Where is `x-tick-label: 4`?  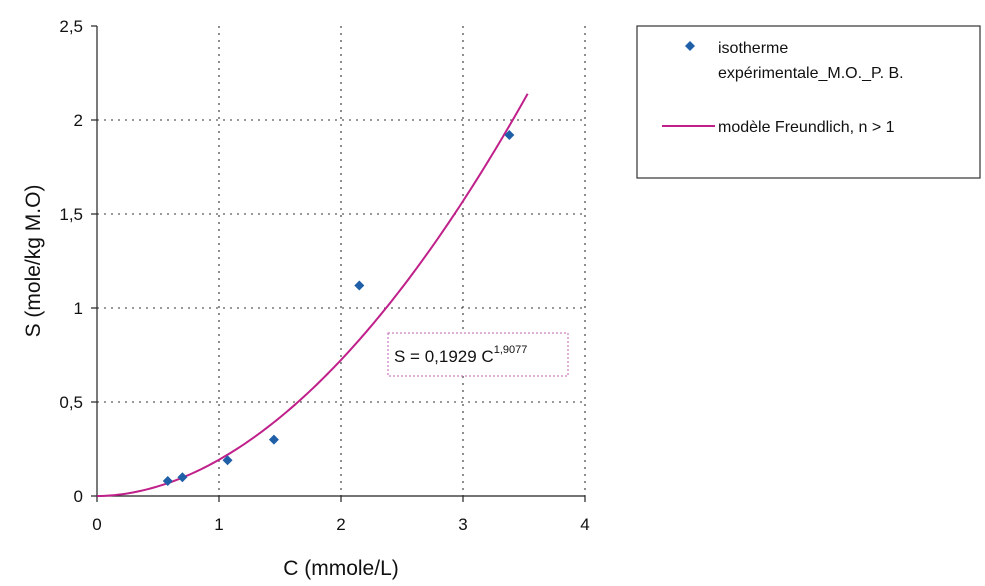 x-tick-label: 4 is located at coordinates (584, 524).